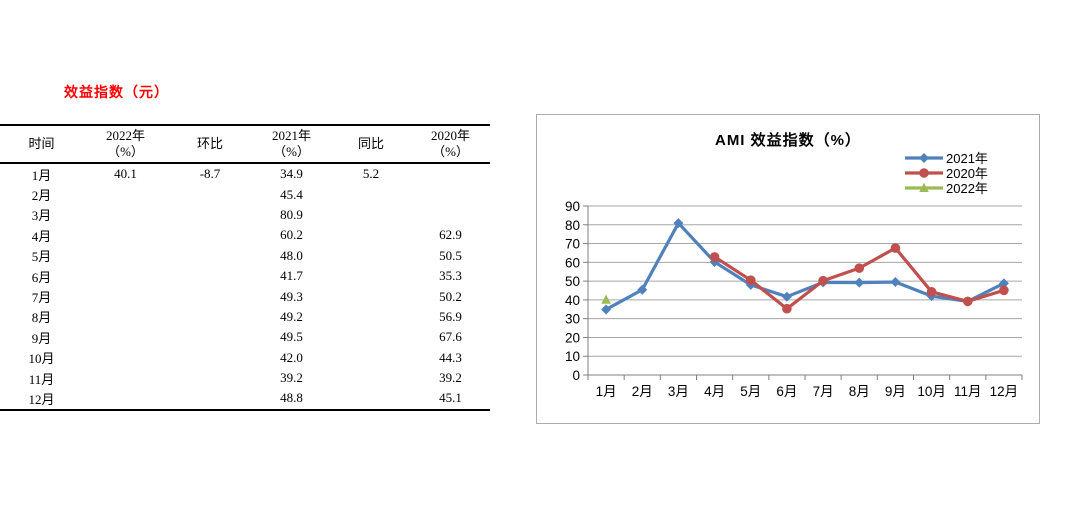  Describe the element at coordinates (895, 391) in the screenshot. I see `x-axis-label: 9月` at that location.